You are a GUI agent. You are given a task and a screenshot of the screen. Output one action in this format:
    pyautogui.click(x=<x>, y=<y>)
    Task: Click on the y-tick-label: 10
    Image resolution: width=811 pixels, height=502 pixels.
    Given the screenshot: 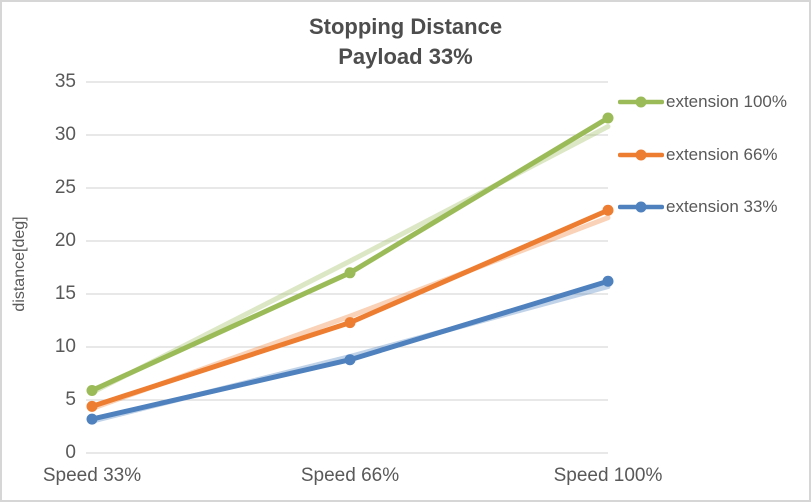 What is the action you would take?
    pyautogui.click(x=65, y=346)
    